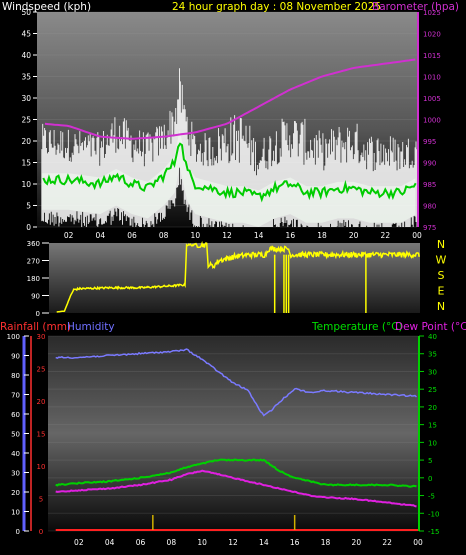 This screenshot has width=466, height=555. What do you see at coordinates (26, 120) in the screenshot?
I see `wind-tick-label: 25` at bounding box center [26, 120].